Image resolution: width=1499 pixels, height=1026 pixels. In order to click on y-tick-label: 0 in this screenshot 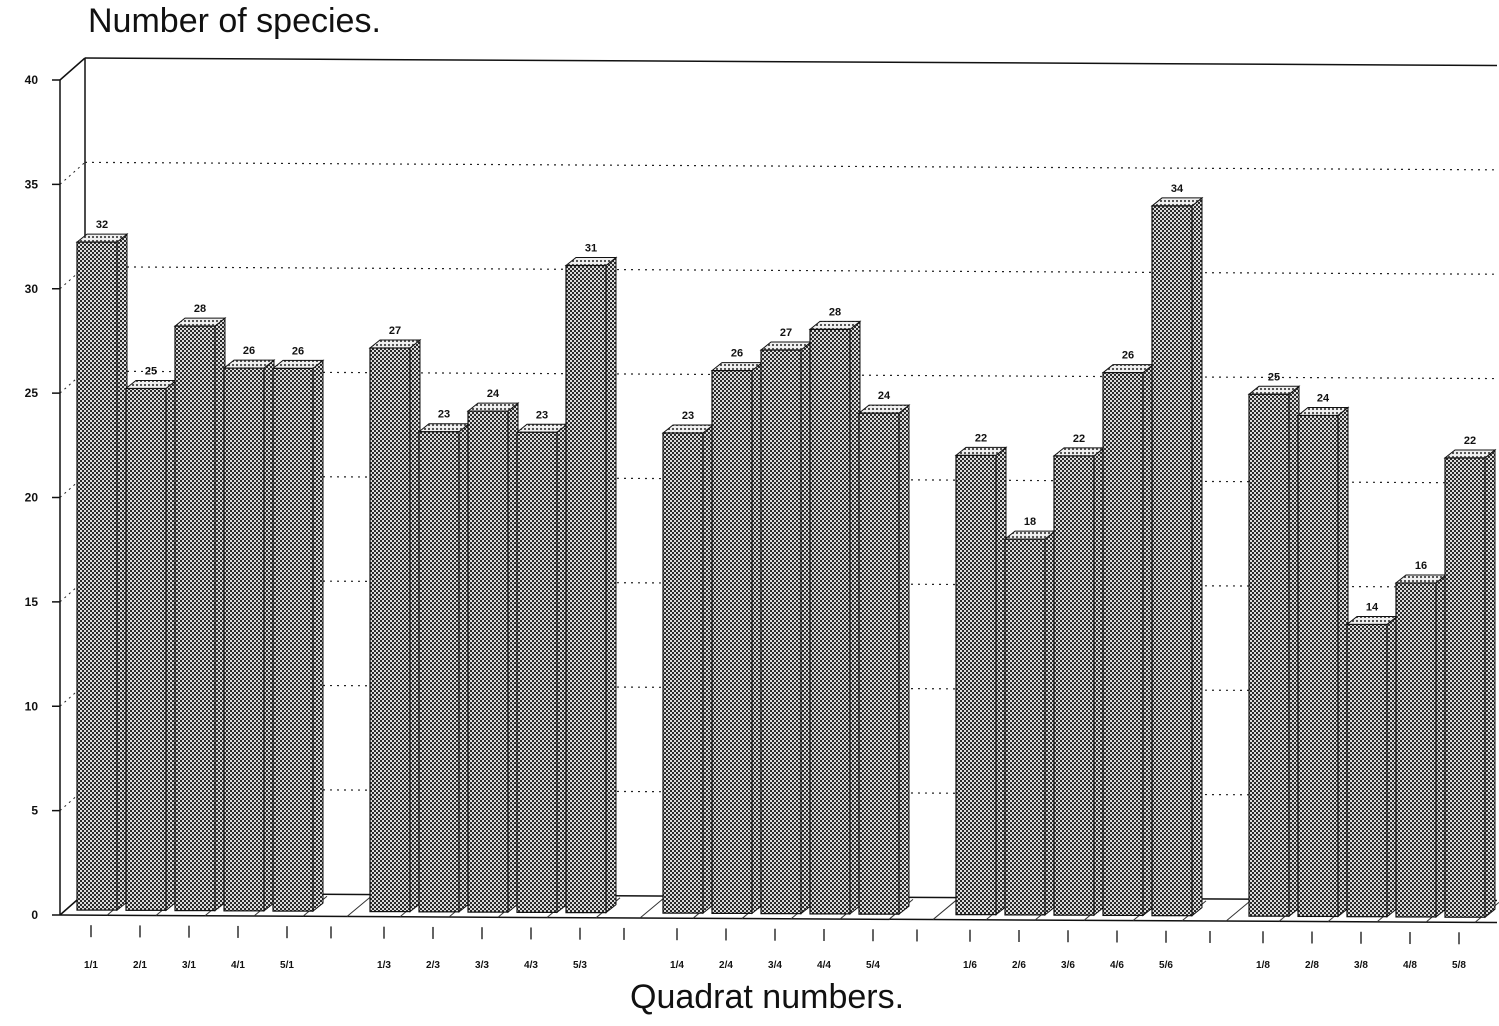, I will do `click(34, 915)`.